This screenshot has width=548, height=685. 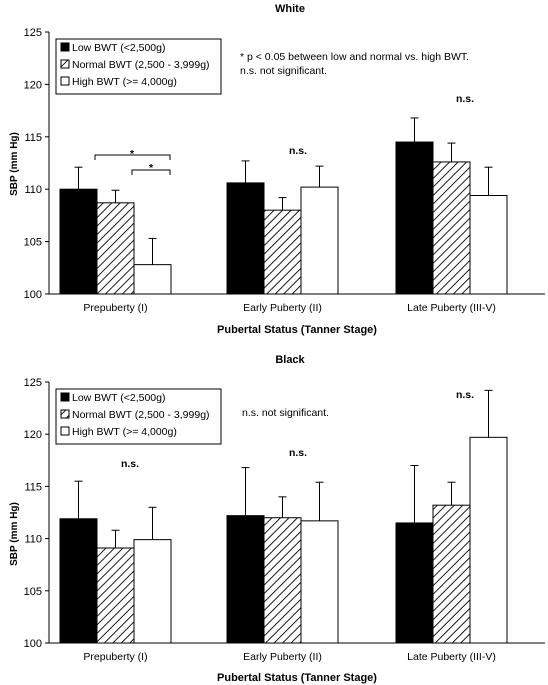 I want to click on significance-bracket-inner, so click(x=151, y=172).